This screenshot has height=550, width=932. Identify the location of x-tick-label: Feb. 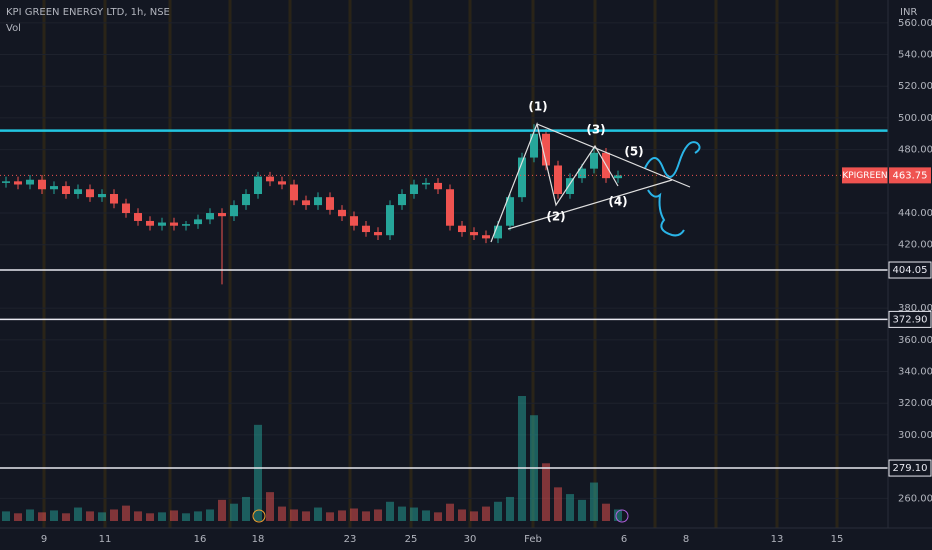
(533, 539).